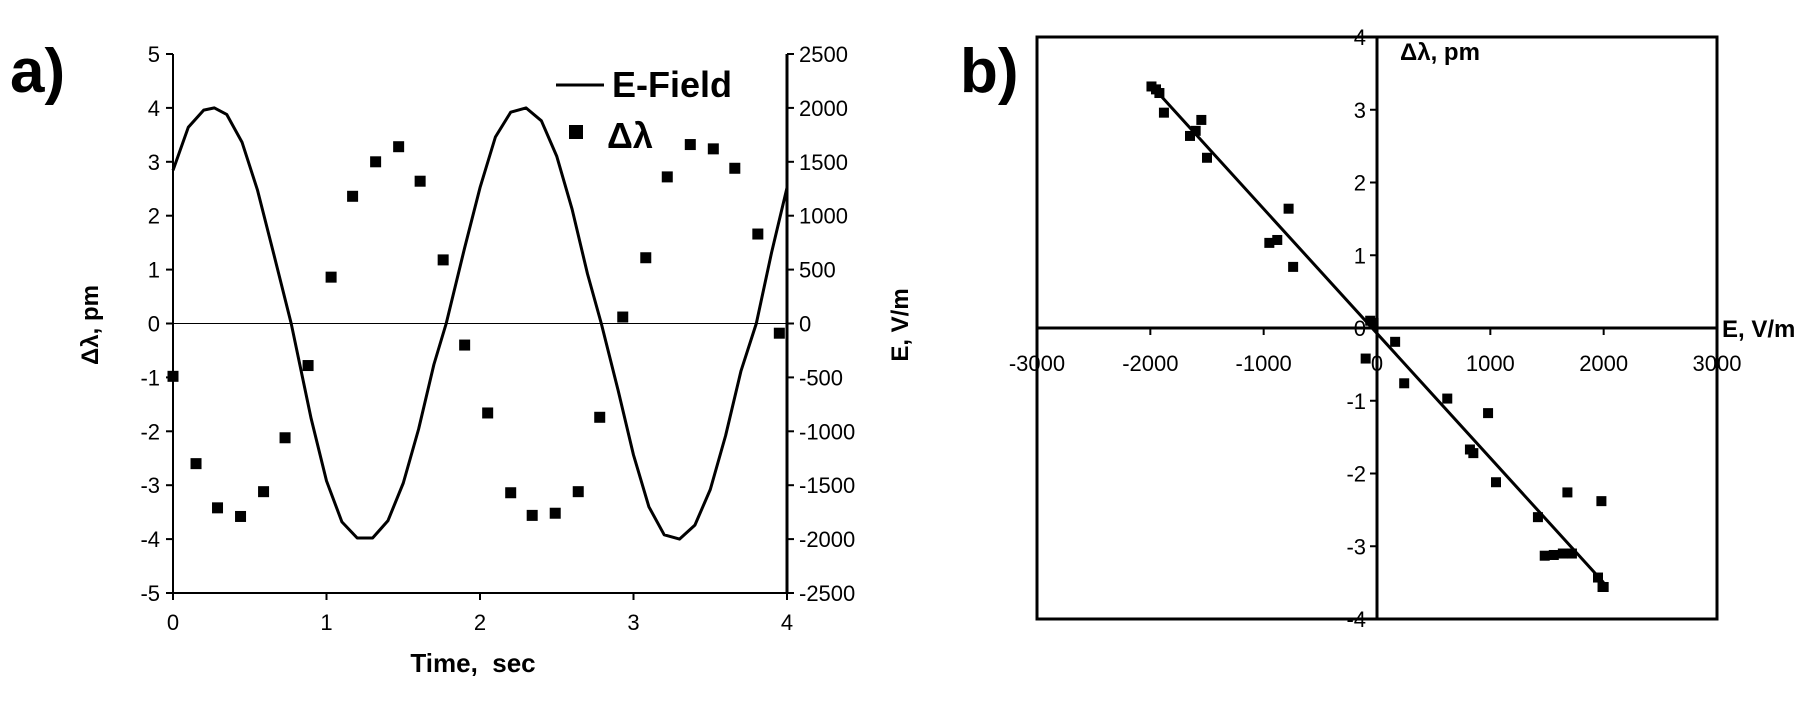  What do you see at coordinates (1717, 363) in the screenshot?
I see `x-axis-tick-label: 3000` at bounding box center [1717, 363].